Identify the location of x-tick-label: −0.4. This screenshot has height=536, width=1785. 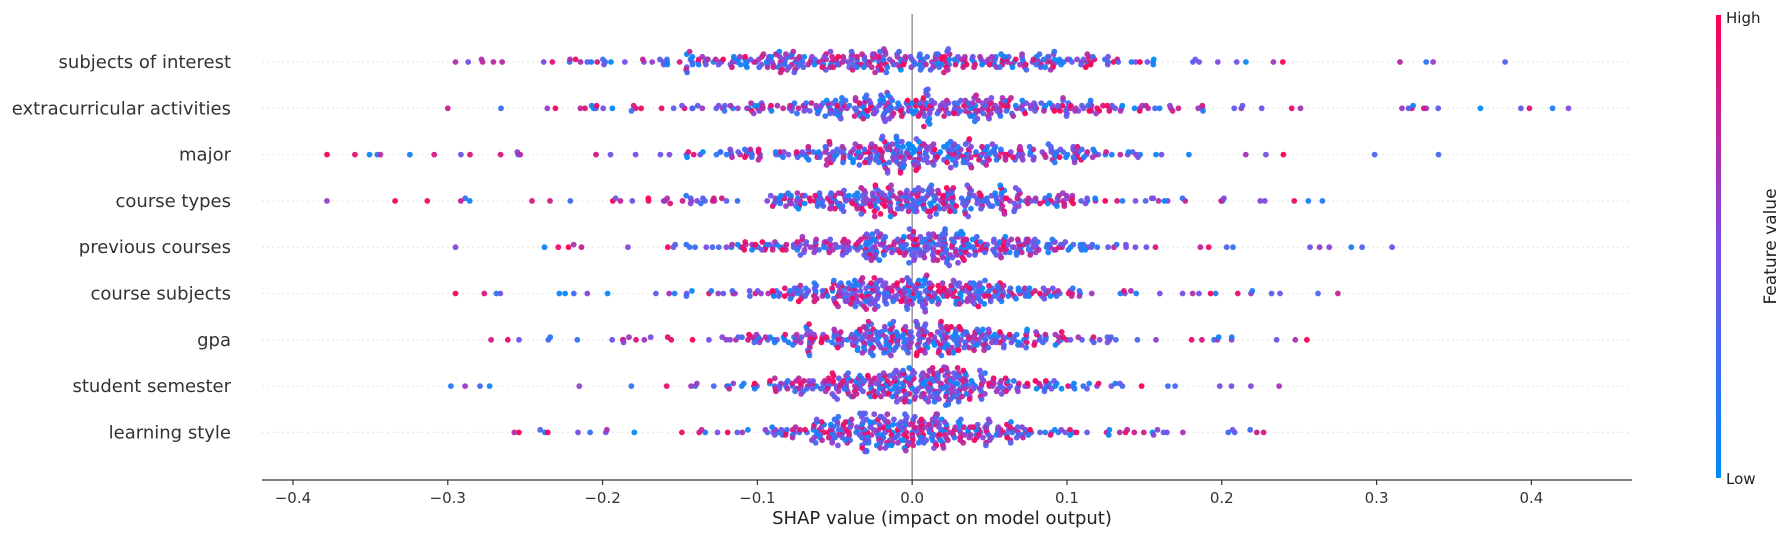
(293, 498).